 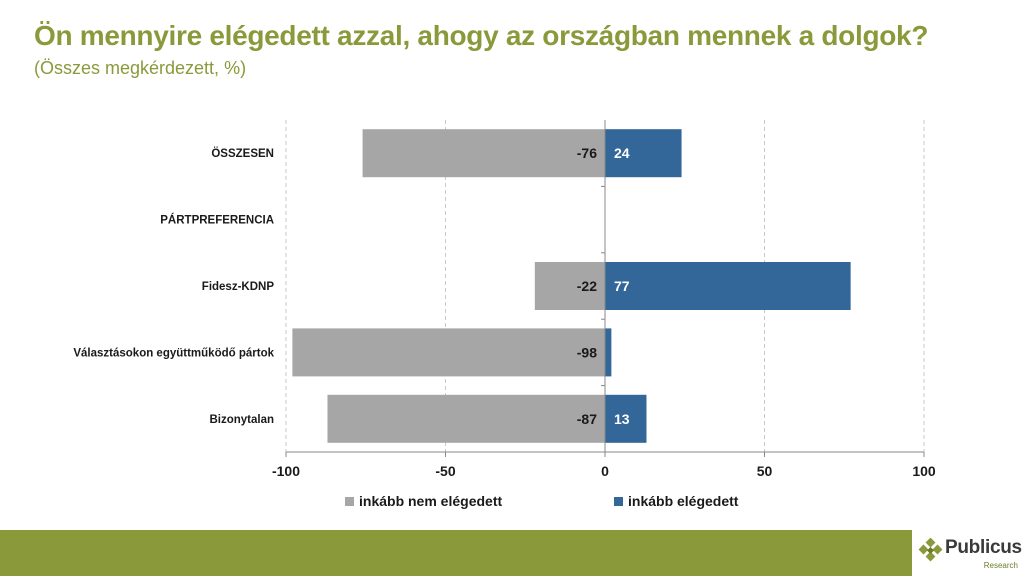 I want to click on data-label-positive: 77, so click(x=622, y=286).